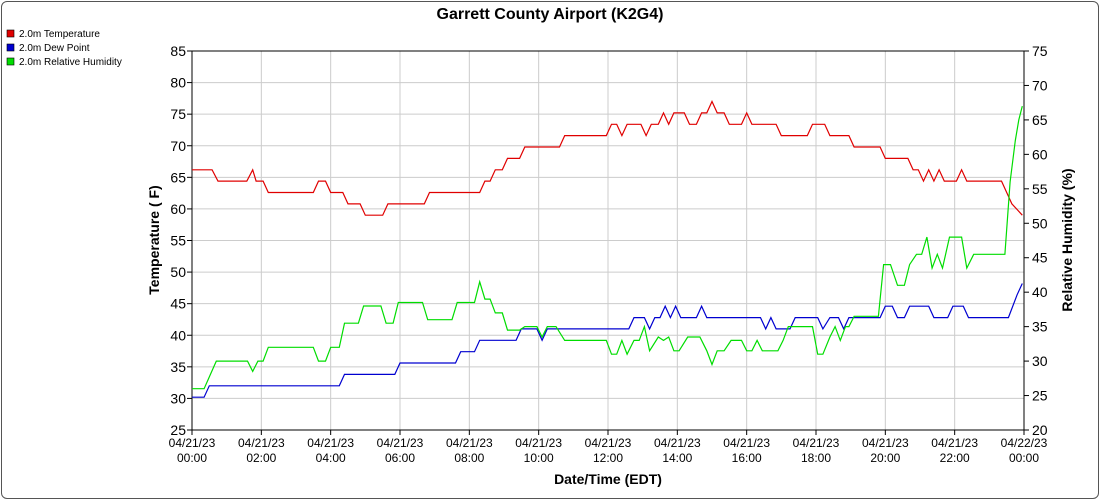 Image resolution: width=1100 pixels, height=500 pixels. I want to click on y-tick-label: 55, so click(178, 241).